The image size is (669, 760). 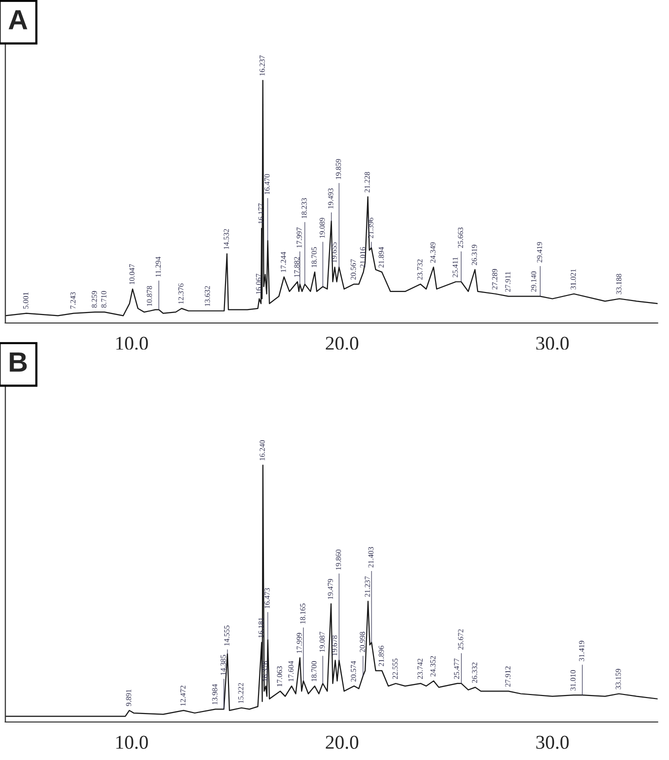 What do you see at coordinates (18, 362) in the screenshot?
I see `chart-title: B` at bounding box center [18, 362].